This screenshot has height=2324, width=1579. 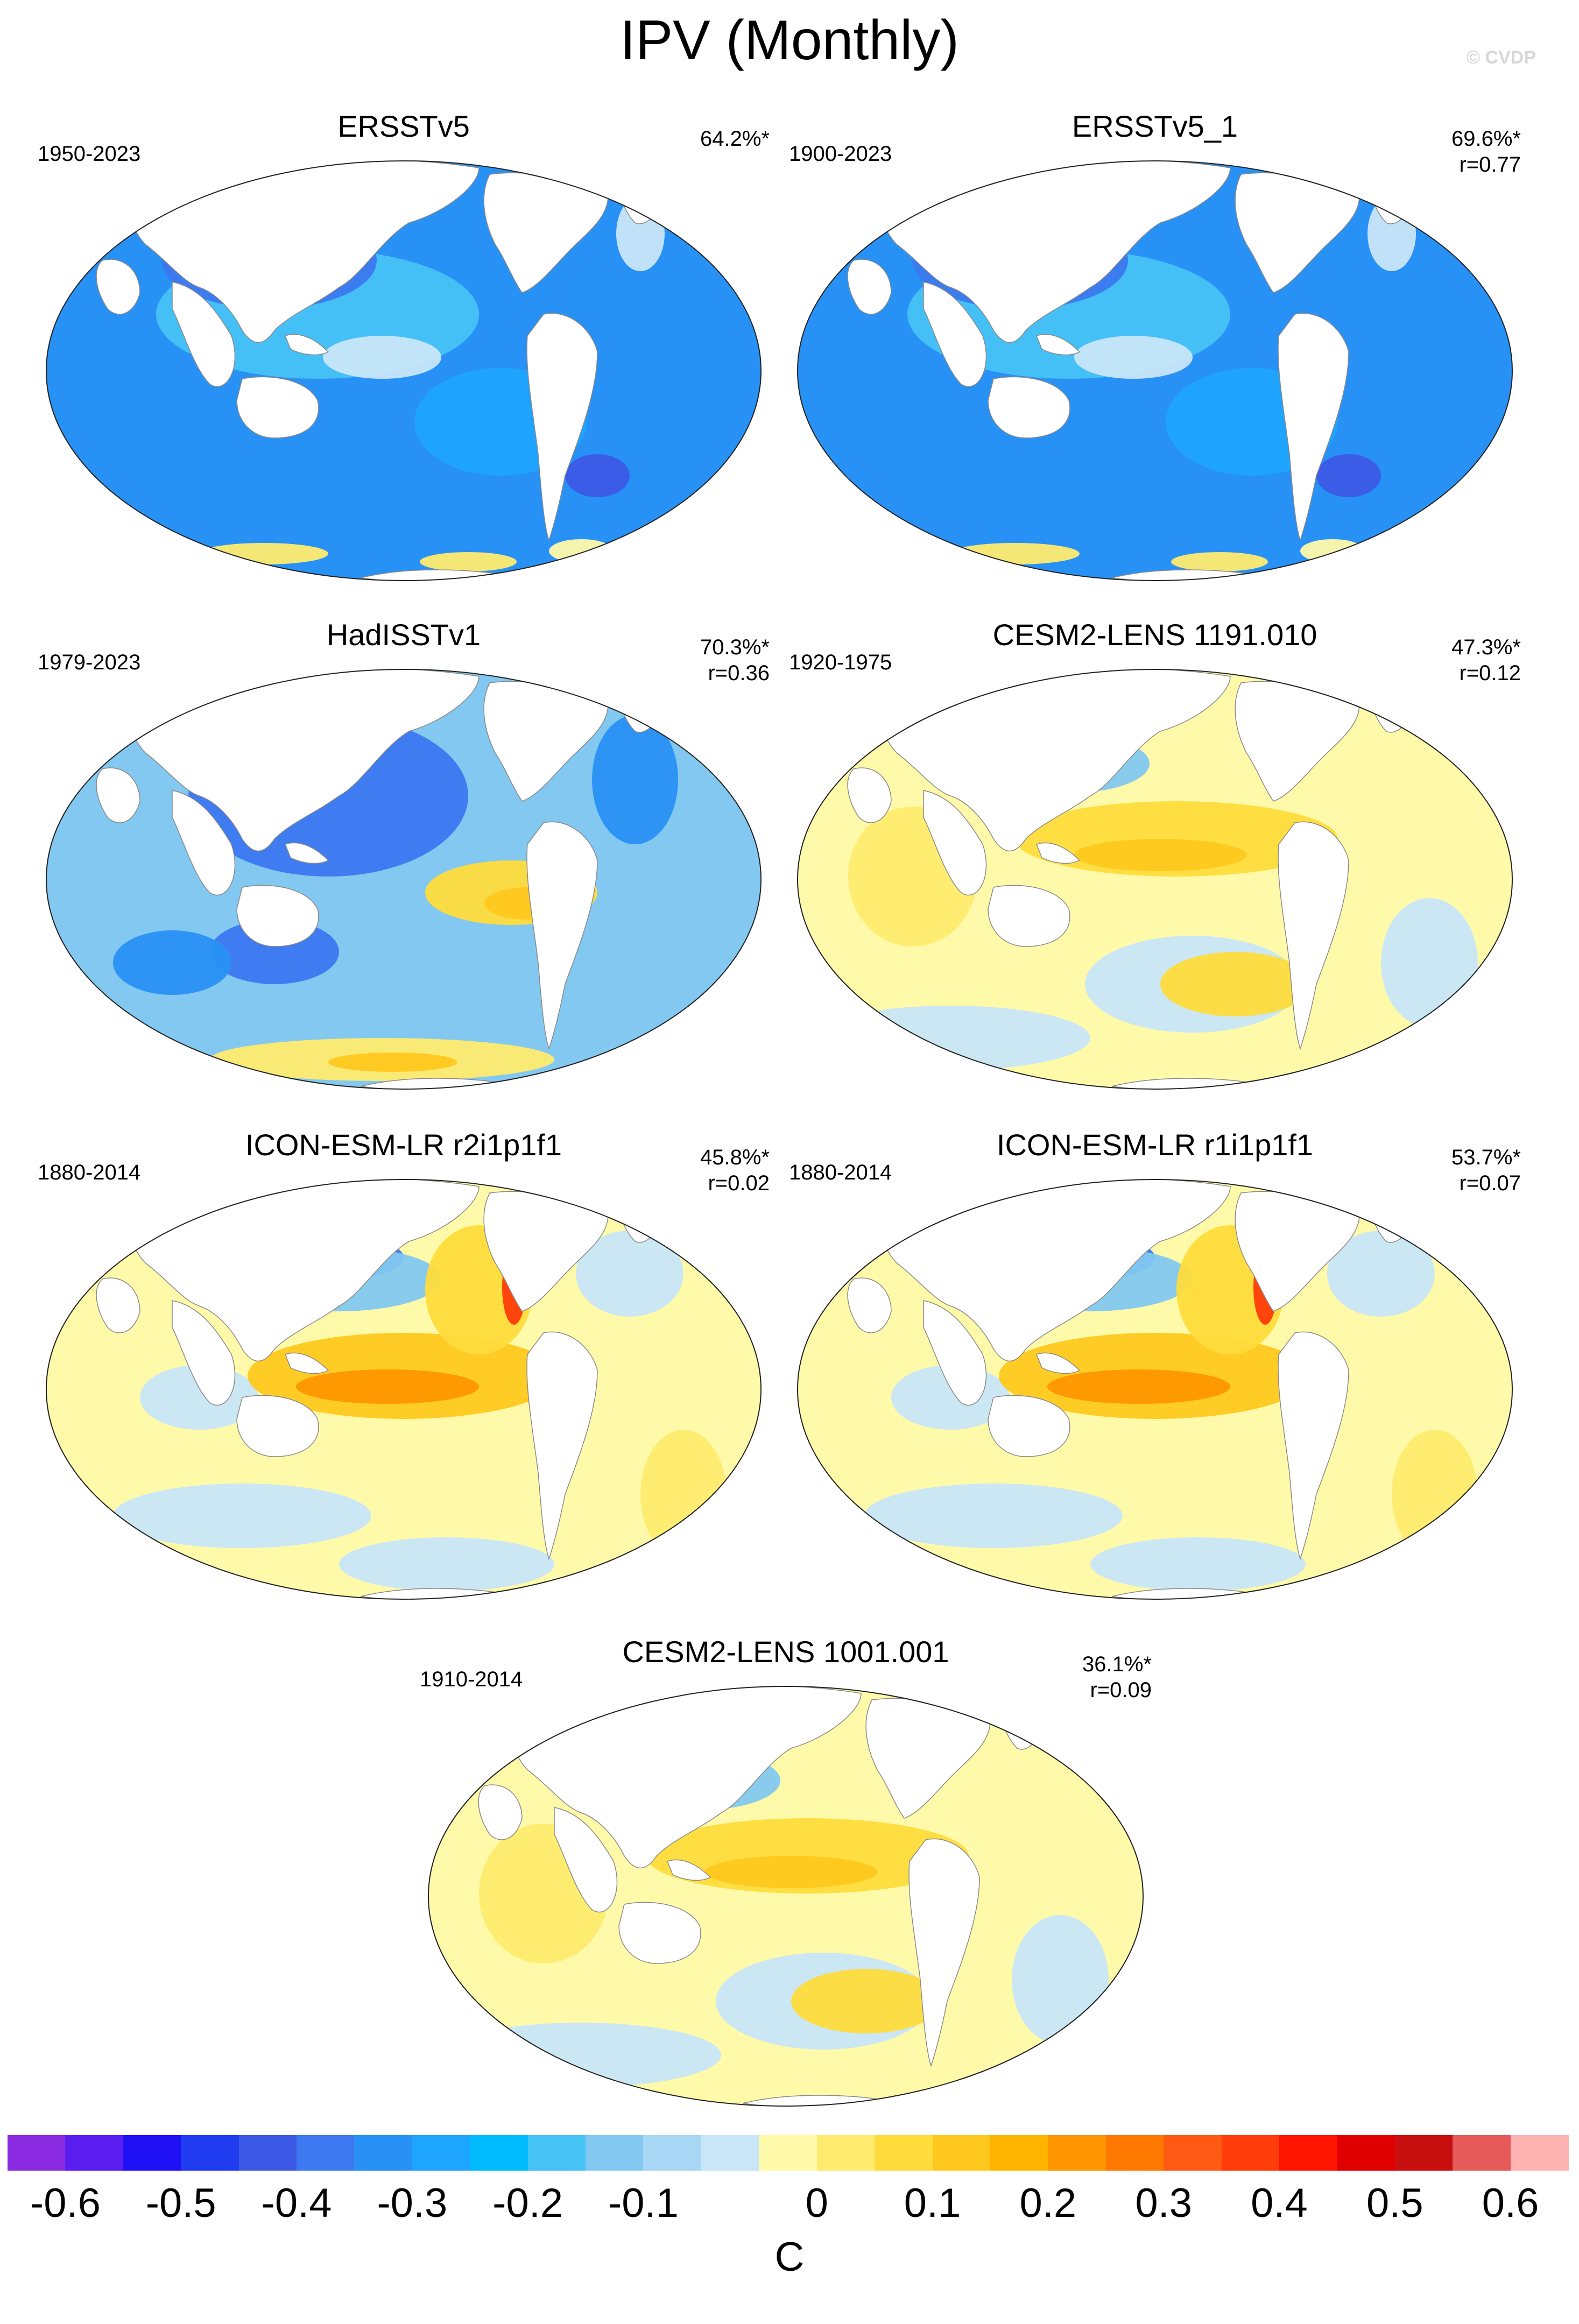 I want to click on colorbar-tick-label: 0.1, so click(x=932, y=2203).